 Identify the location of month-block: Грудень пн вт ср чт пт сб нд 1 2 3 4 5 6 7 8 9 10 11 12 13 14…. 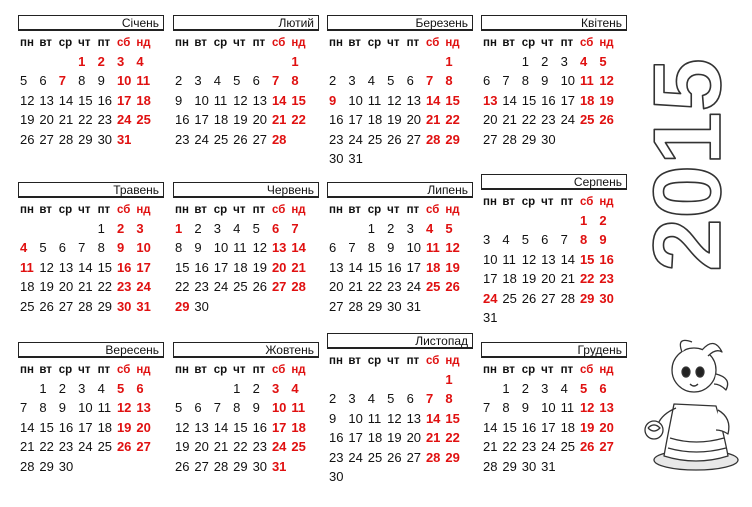
(554, 409).